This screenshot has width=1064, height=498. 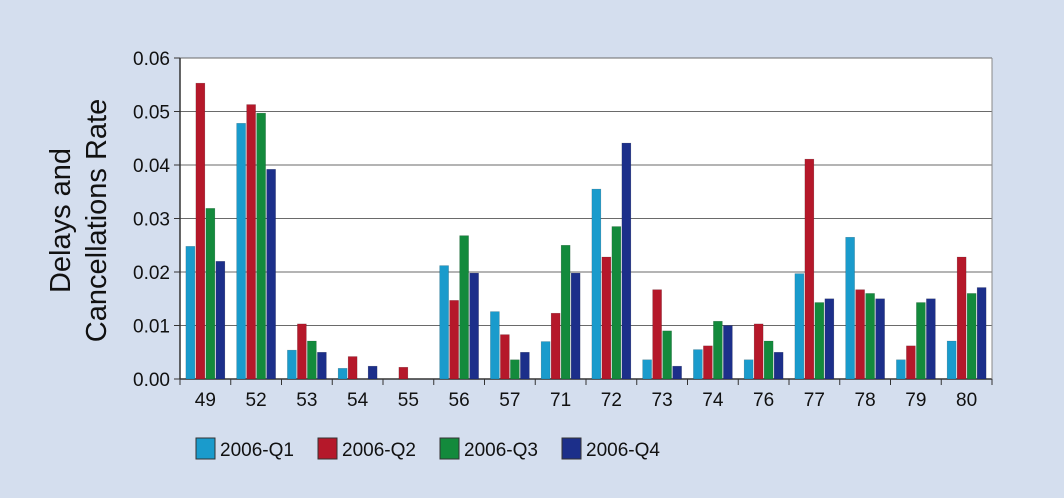 I want to click on bar-56-2006-q3, so click(x=464, y=307).